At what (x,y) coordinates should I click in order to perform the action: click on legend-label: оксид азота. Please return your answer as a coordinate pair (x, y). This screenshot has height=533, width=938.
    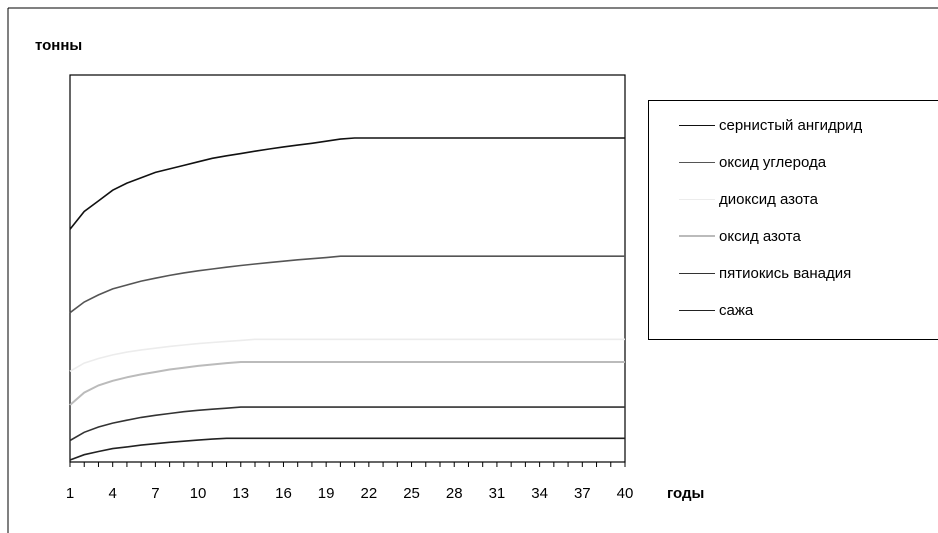
    Looking at the image, I should click on (760, 236).